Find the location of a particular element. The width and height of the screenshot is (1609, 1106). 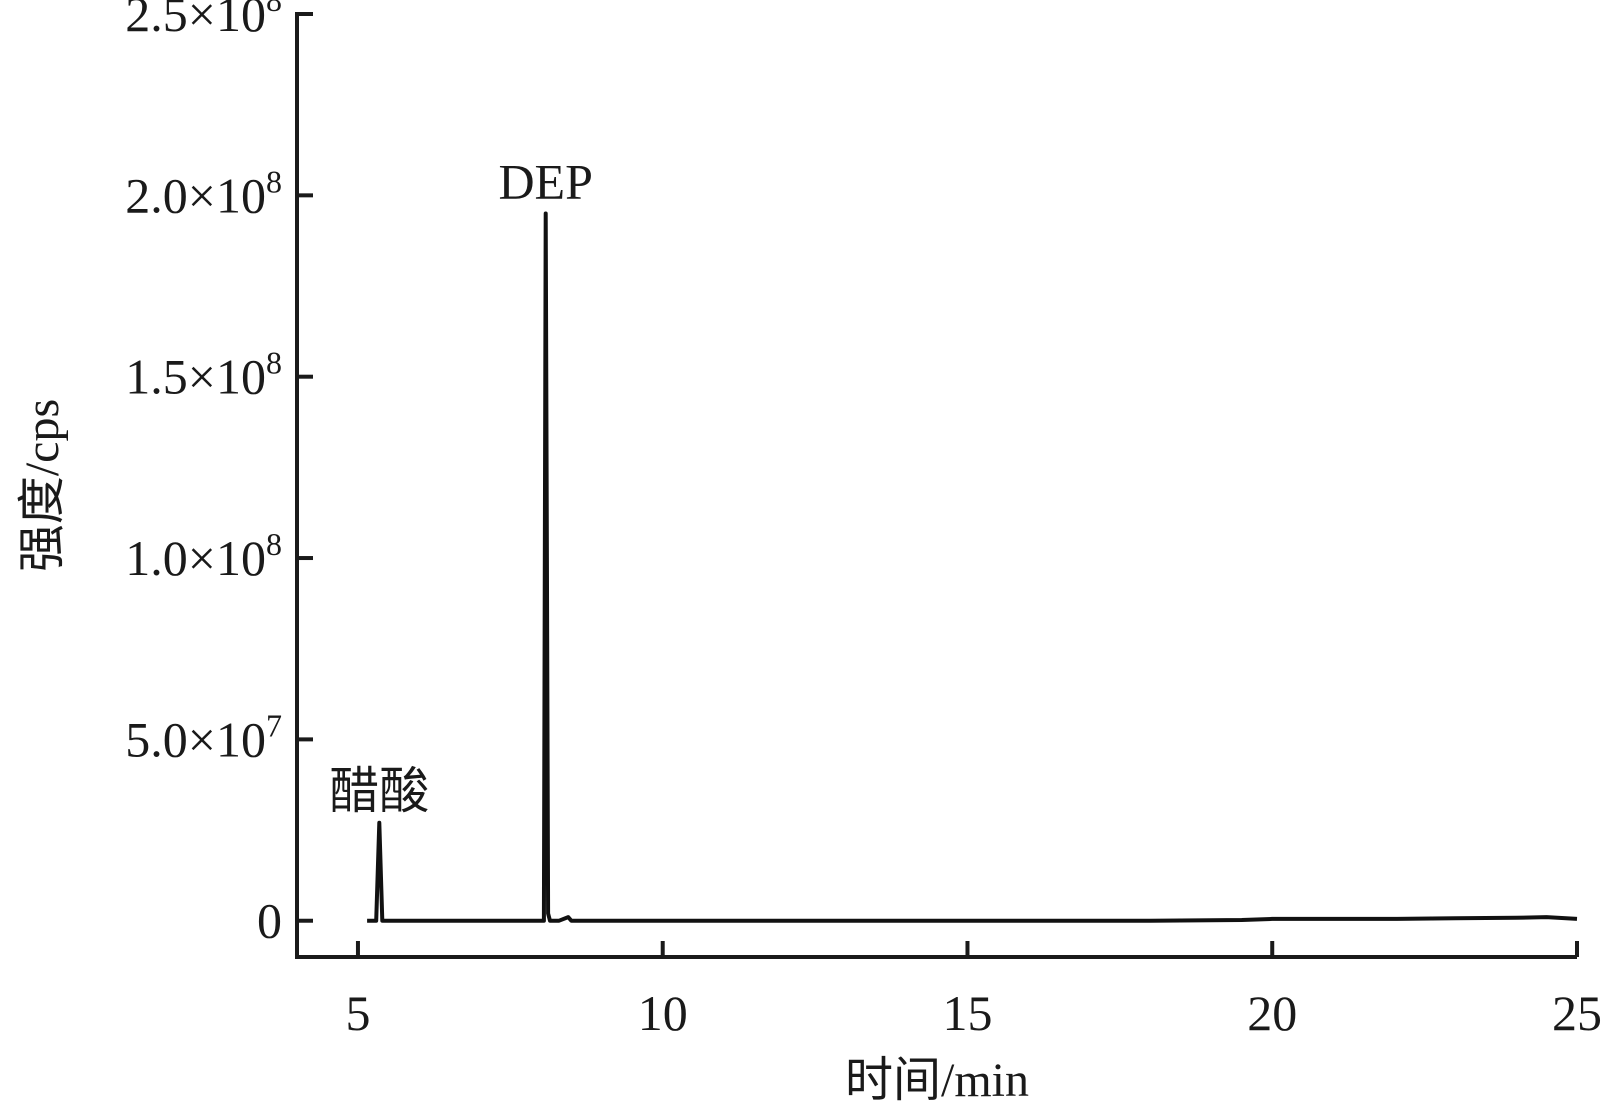

x-axis-label: 时间/min is located at coordinates (937, 1080).